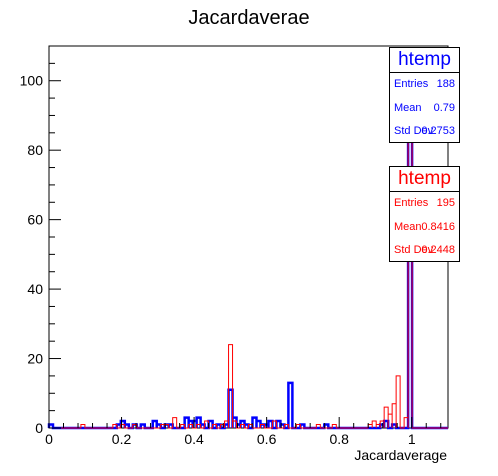 This screenshot has height=476, width=498. I want to click on y-tick-label: 100, so click(32, 81).